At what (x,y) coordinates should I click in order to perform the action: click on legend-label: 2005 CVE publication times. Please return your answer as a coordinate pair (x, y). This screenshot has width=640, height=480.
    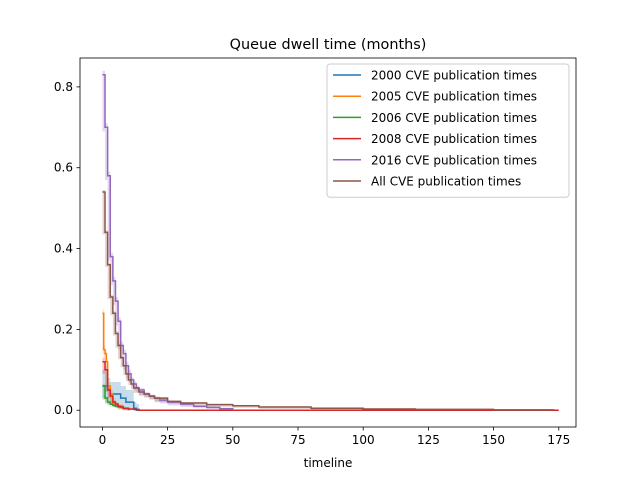
    Looking at the image, I should click on (454, 97).